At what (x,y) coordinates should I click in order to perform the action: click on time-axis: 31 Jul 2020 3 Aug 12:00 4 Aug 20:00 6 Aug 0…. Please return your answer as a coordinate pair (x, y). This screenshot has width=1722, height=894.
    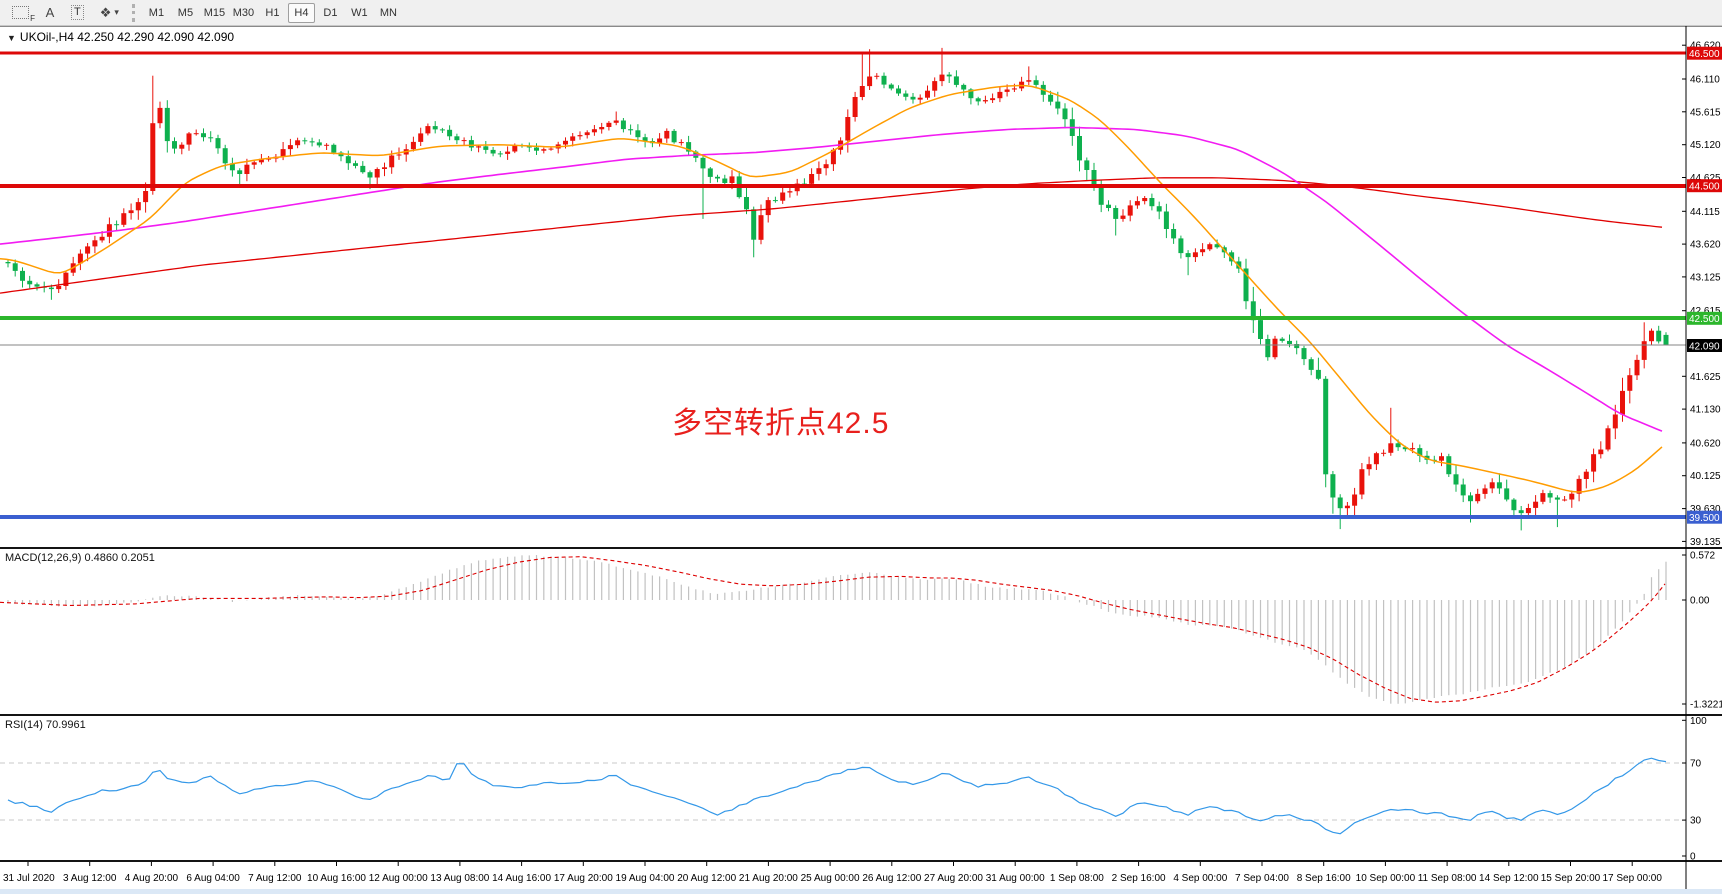
    Looking at the image, I should click on (832, 873).